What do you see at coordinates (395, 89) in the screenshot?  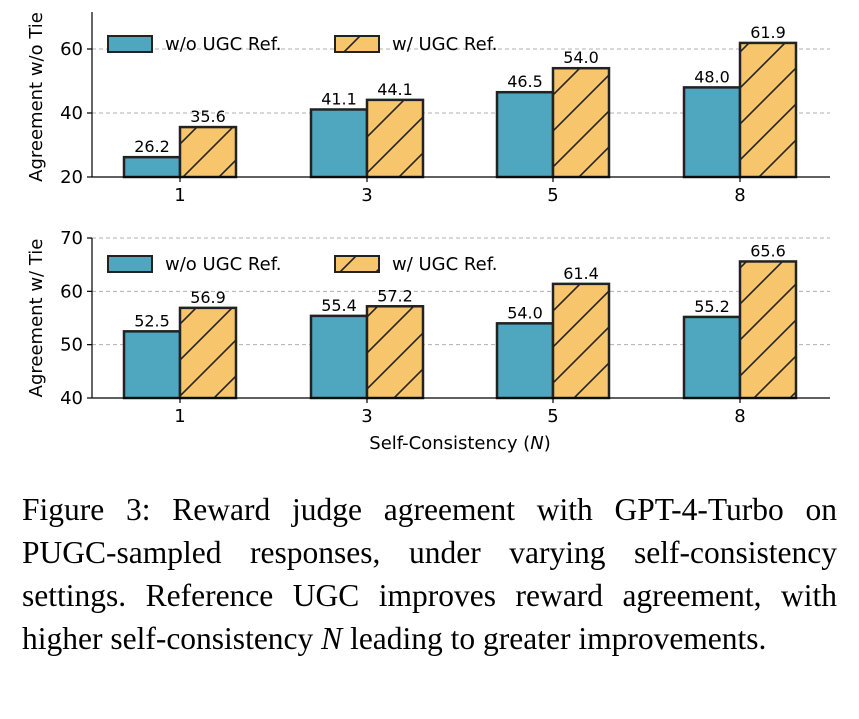 I see `data-label: 44.1` at bounding box center [395, 89].